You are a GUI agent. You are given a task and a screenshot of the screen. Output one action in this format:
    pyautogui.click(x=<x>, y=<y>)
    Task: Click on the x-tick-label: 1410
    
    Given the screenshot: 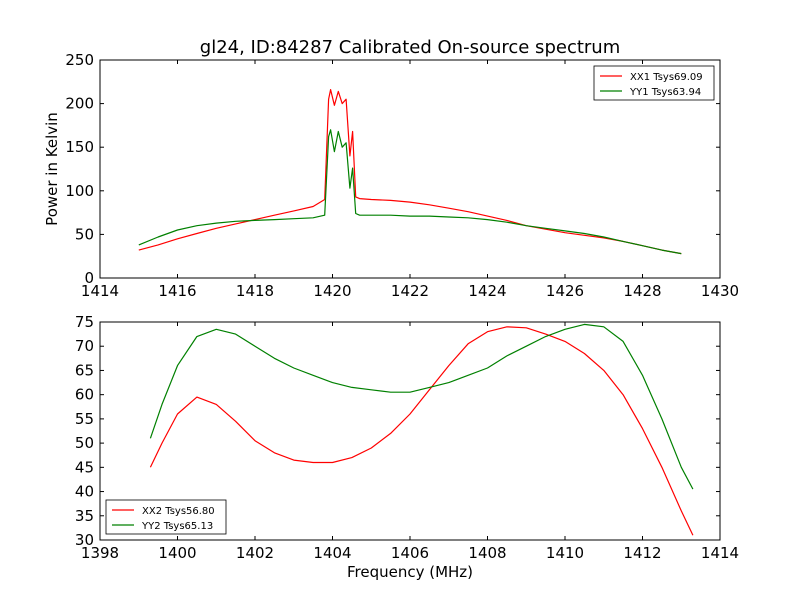 What is the action you would take?
    pyautogui.click(x=565, y=553)
    